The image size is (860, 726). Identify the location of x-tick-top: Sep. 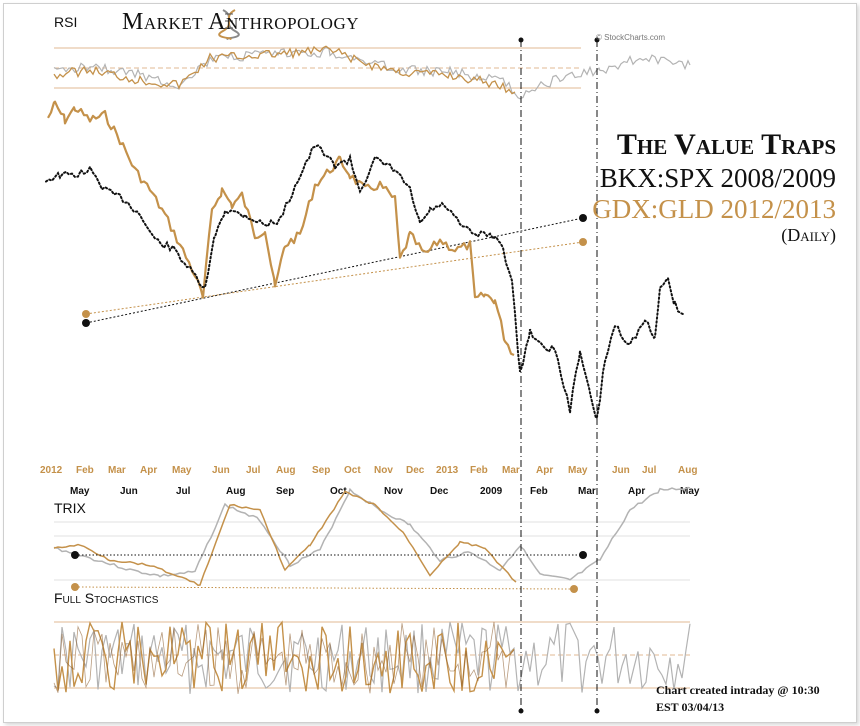
(321, 470).